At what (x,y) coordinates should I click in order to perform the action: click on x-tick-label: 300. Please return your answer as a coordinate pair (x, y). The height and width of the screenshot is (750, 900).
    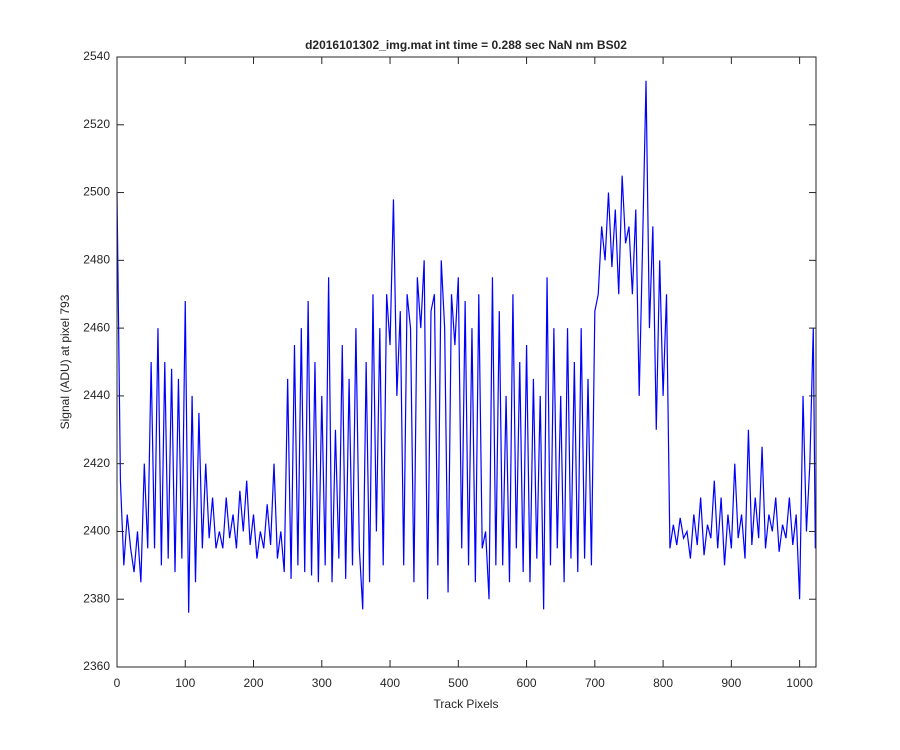
    Looking at the image, I should click on (322, 683).